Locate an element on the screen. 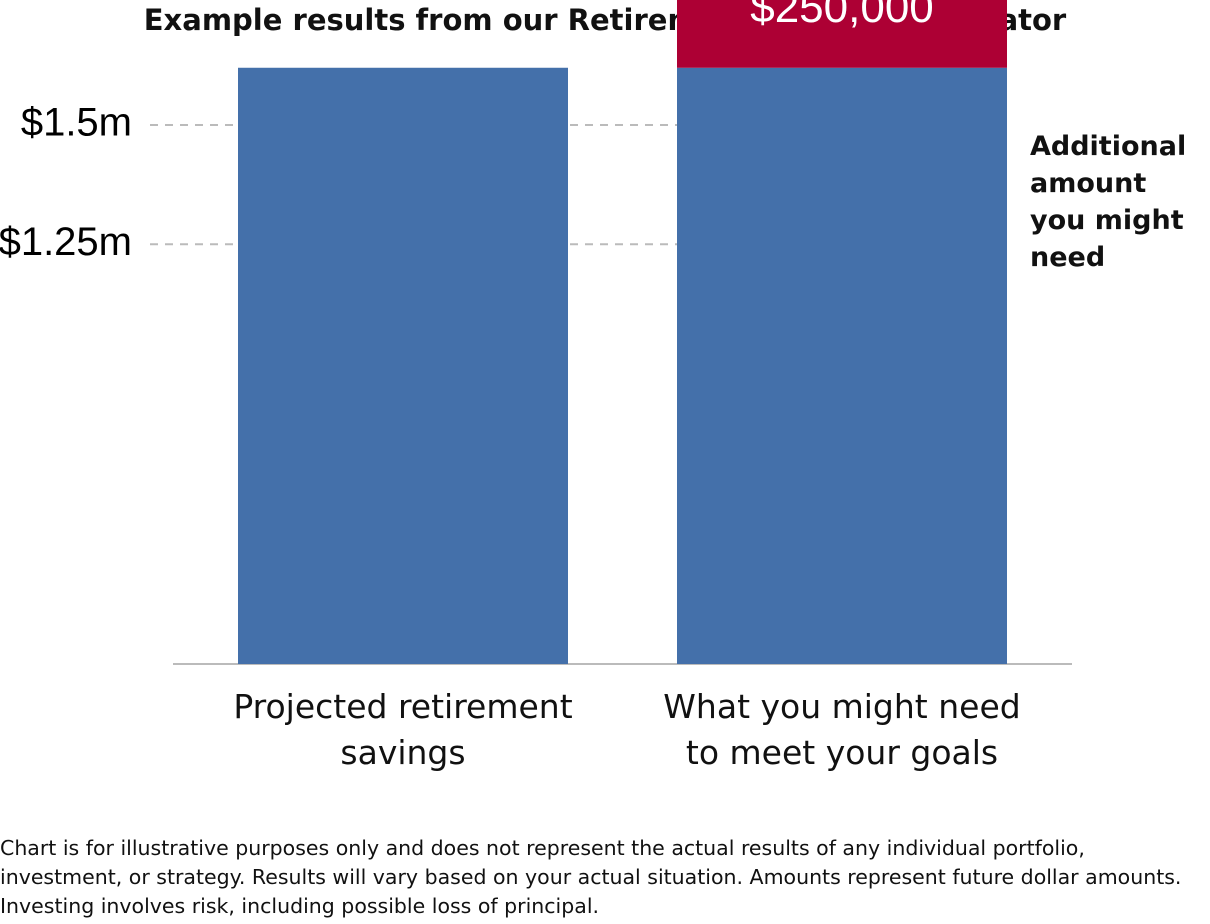 This screenshot has height=924, width=1210. x-tick-label: Projected retirement savings is located at coordinates (403, 729).